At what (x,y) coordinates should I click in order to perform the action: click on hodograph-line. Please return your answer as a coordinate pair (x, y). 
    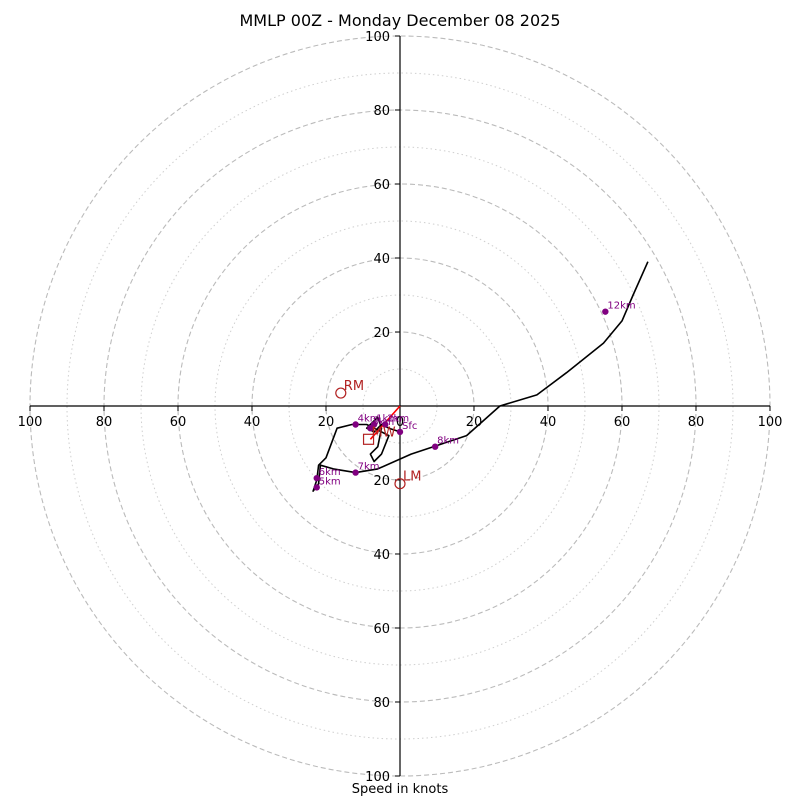
    Looking at the image, I should click on (480, 376).